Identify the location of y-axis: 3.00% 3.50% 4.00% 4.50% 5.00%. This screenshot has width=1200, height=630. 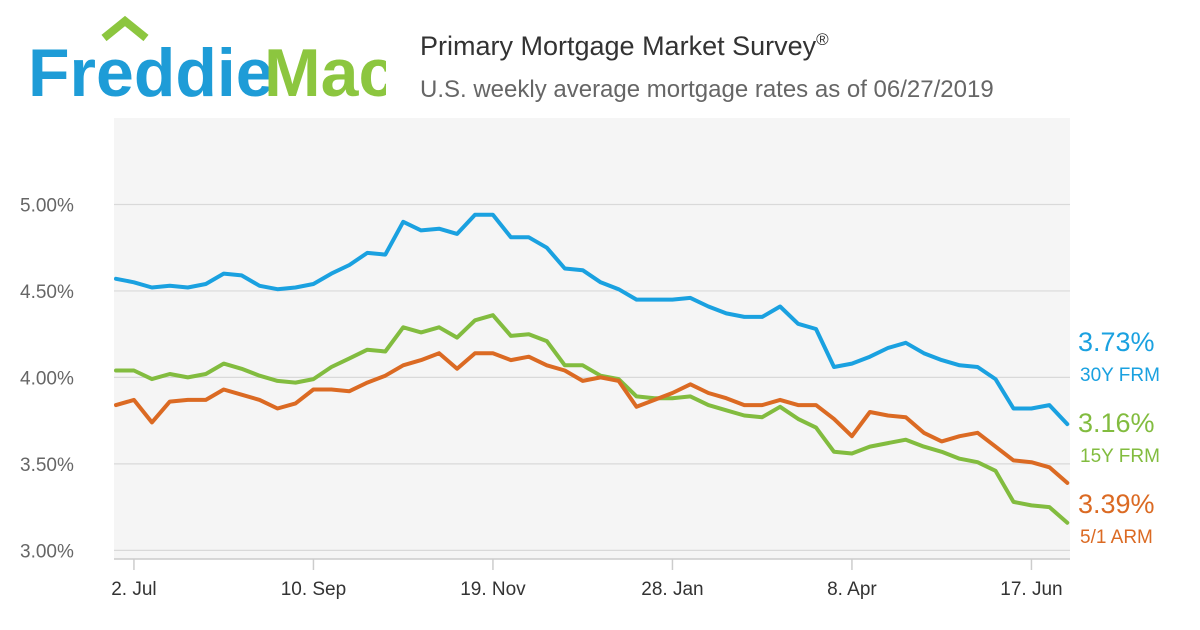
(47, 378).